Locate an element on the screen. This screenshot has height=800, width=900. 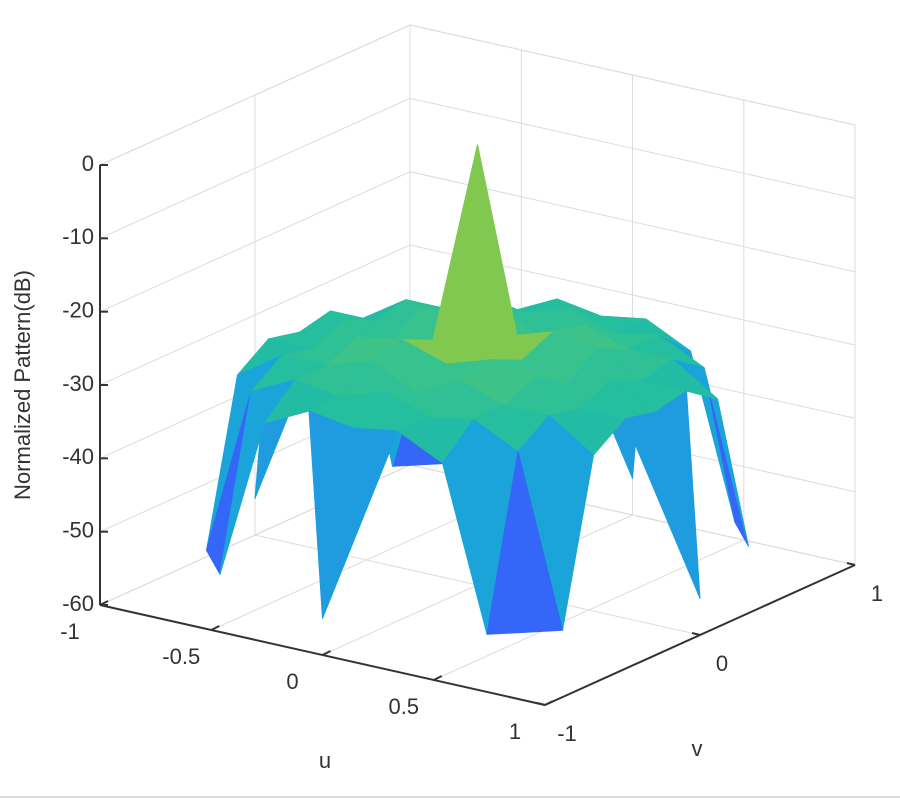
z-tick-label: -30 is located at coordinates (78, 383).